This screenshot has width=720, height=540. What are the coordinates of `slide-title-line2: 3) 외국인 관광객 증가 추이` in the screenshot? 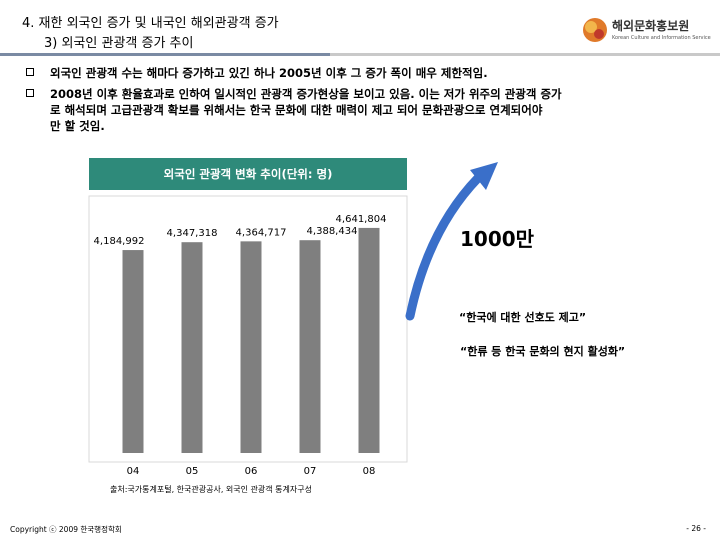 It's located at (119, 43).